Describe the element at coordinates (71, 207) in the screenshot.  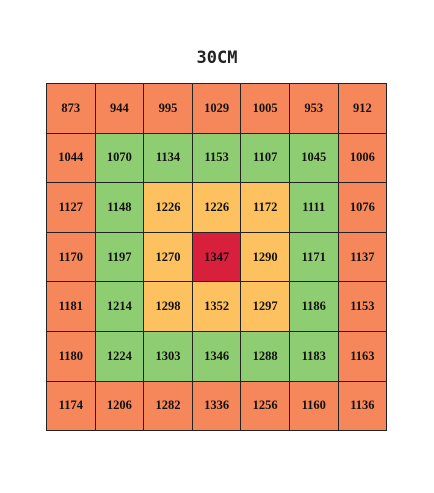
I see `grid-cell: 1127` at that location.